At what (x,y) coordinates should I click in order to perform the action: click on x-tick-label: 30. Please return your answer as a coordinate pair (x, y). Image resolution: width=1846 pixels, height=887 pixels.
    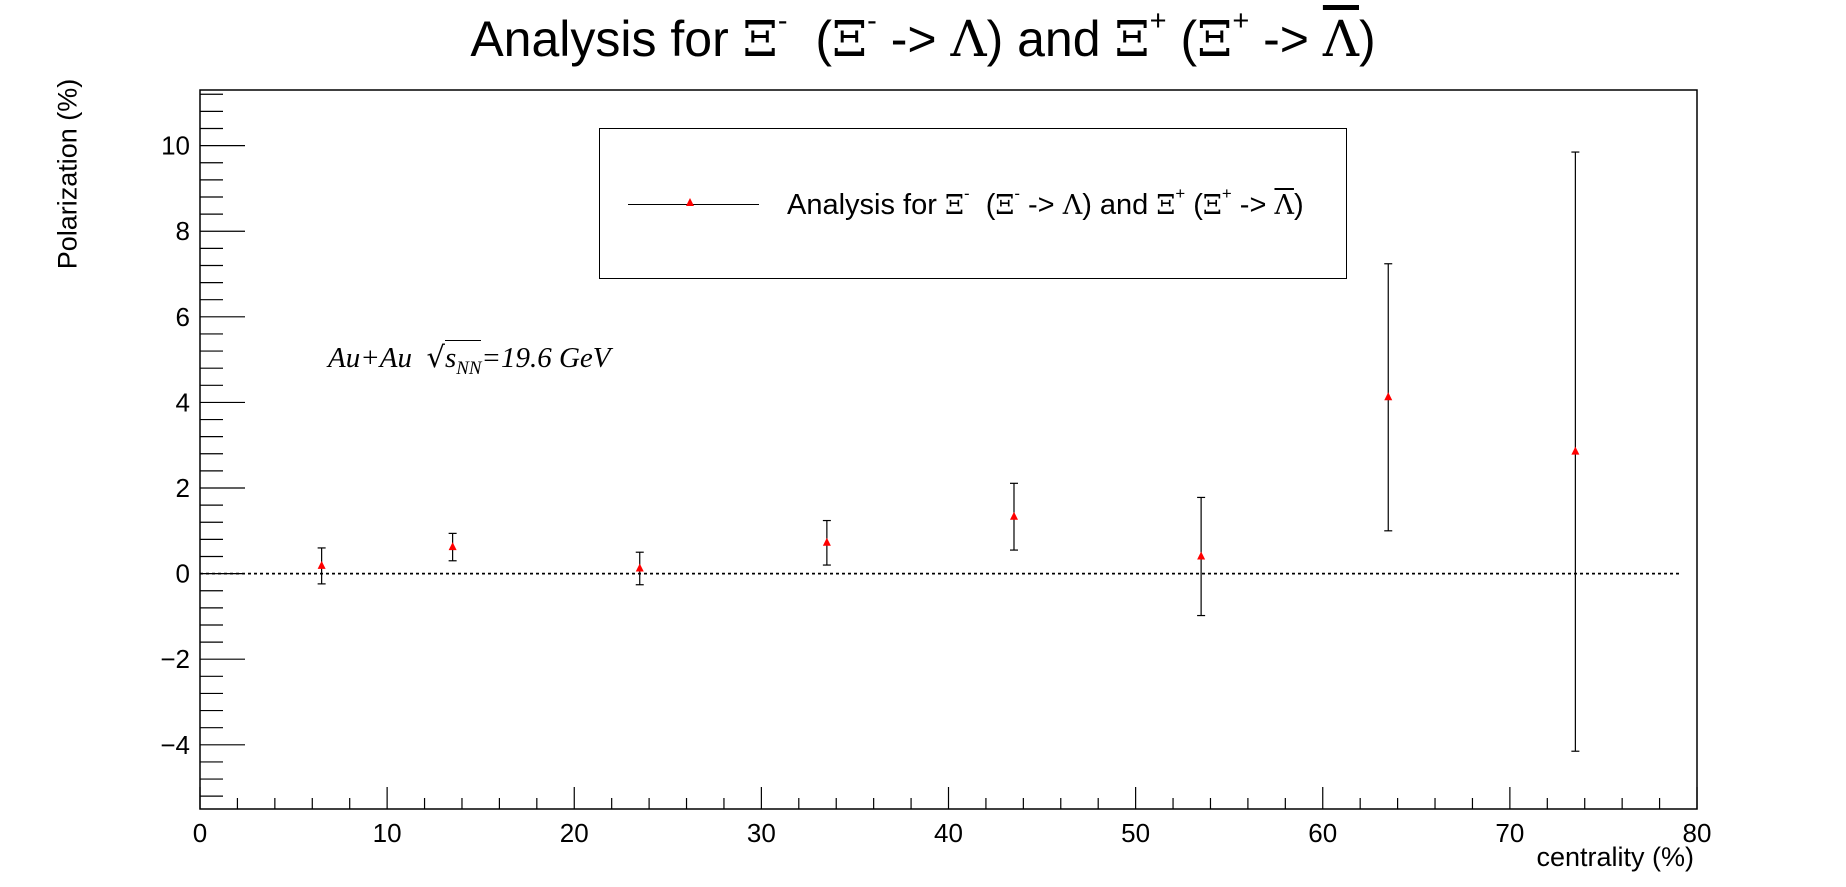
    Looking at the image, I should click on (761, 833).